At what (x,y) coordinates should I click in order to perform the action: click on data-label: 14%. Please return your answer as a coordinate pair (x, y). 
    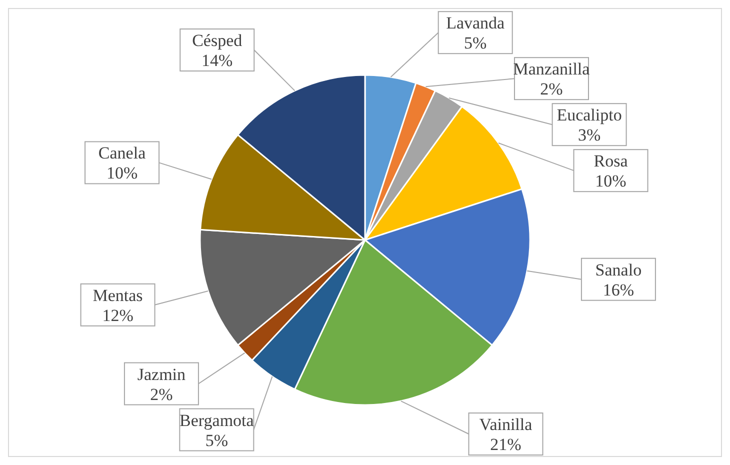
    Looking at the image, I should click on (217, 60).